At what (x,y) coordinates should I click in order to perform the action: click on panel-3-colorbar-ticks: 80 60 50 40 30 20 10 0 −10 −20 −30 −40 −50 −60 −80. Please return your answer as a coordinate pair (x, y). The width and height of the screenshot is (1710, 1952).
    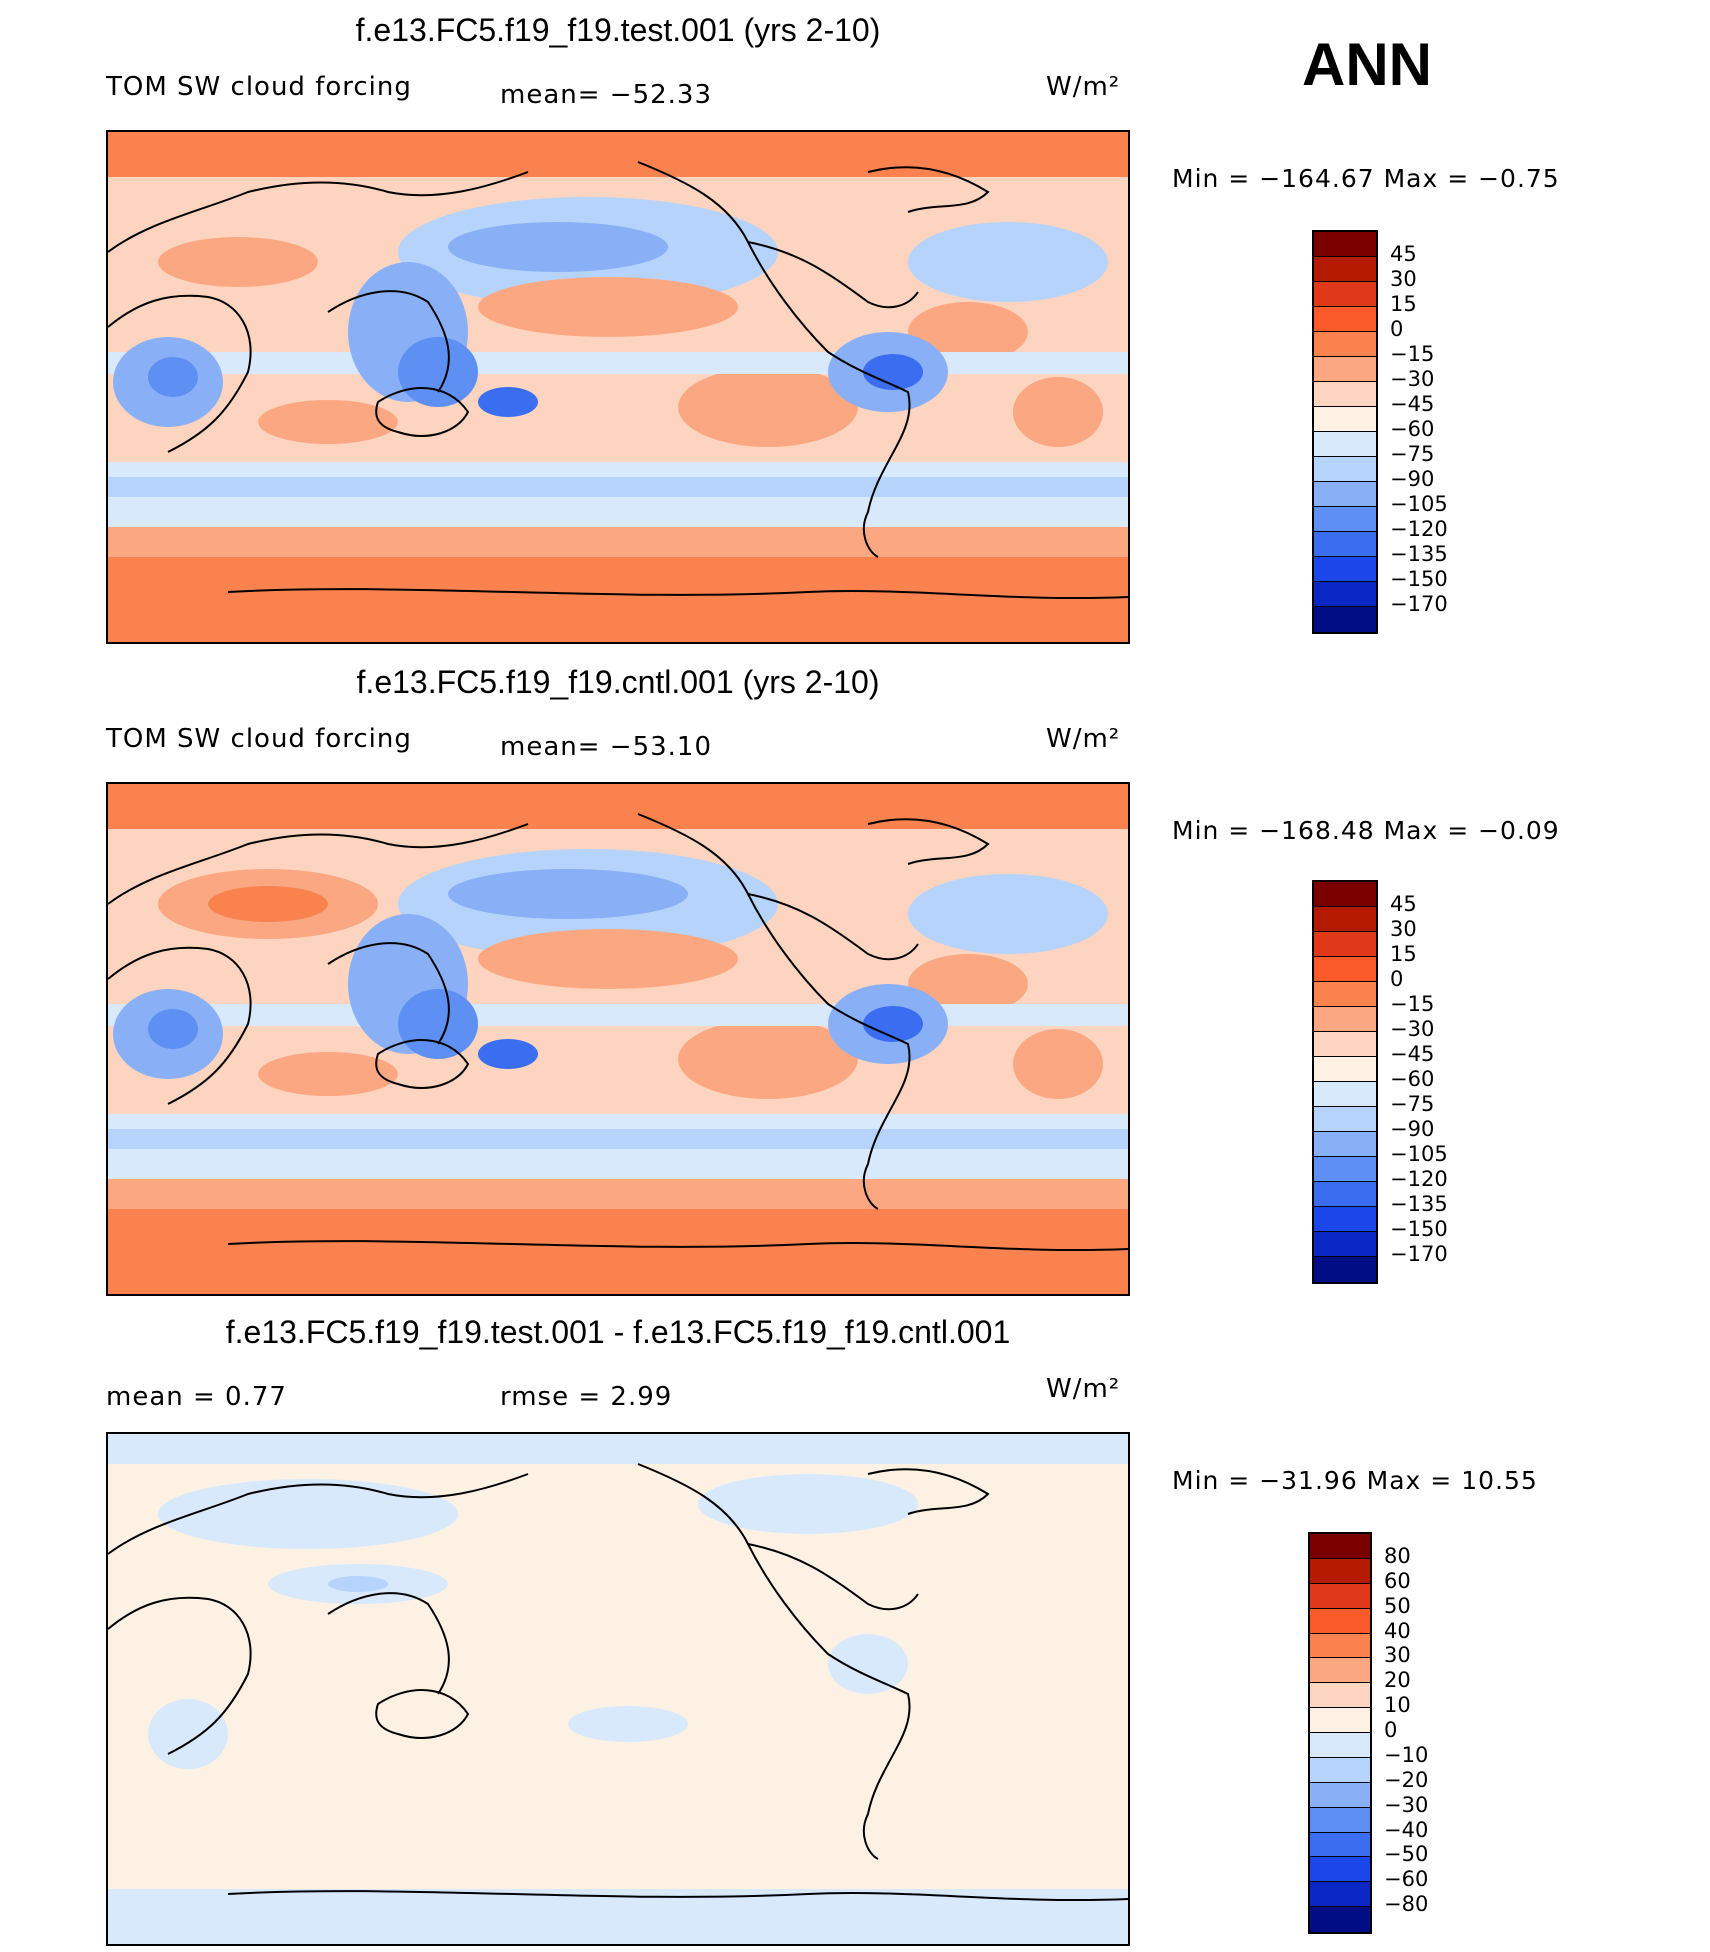
    Looking at the image, I should click on (1444, 1733).